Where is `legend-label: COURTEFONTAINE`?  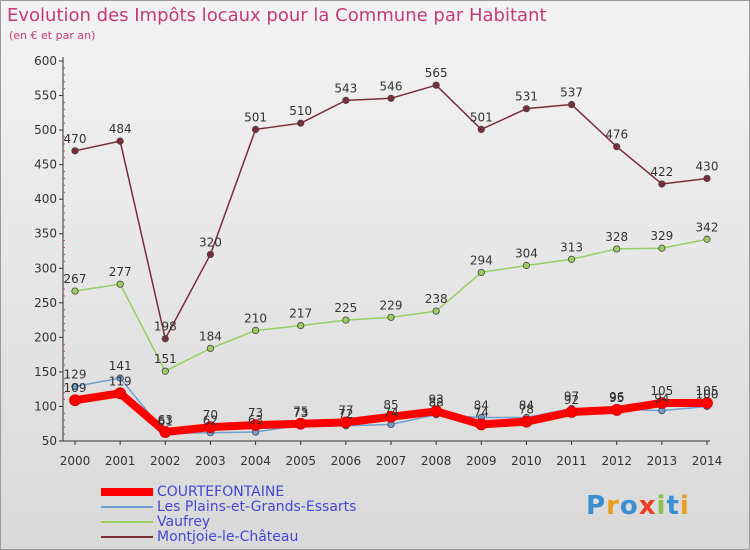
legend-label: COURTEFONTAINE is located at coordinates (221, 492).